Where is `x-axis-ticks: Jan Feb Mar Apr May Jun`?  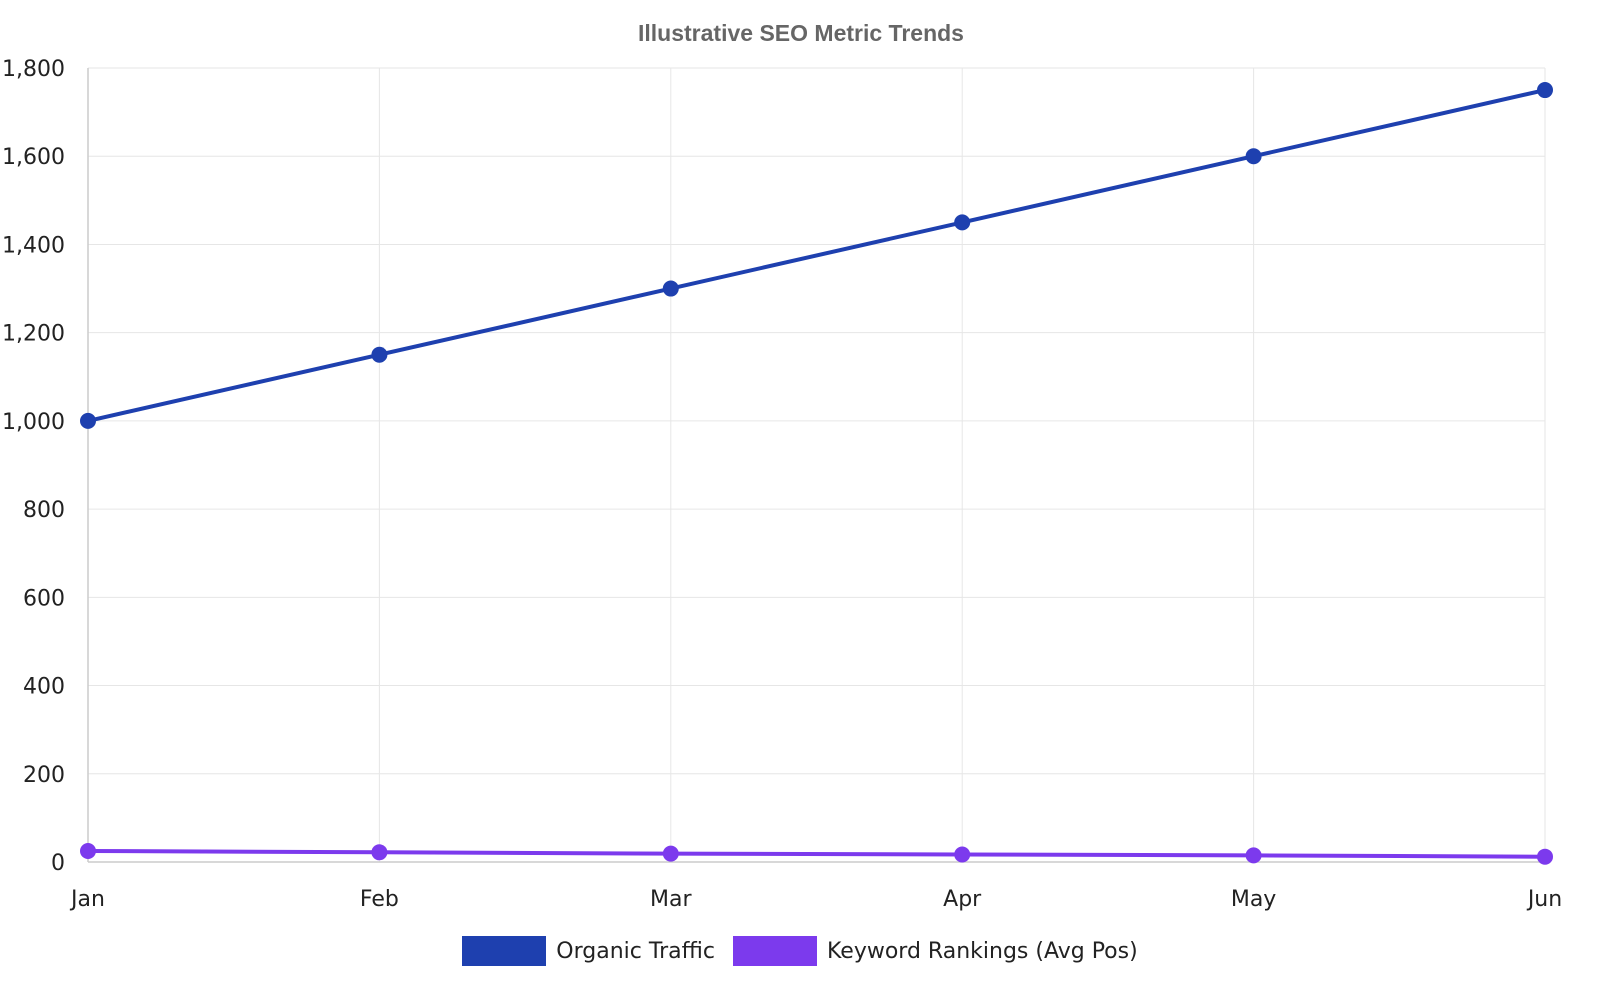 x-axis-ticks: Jan Feb Mar Apr May Jun is located at coordinates (815, 899).